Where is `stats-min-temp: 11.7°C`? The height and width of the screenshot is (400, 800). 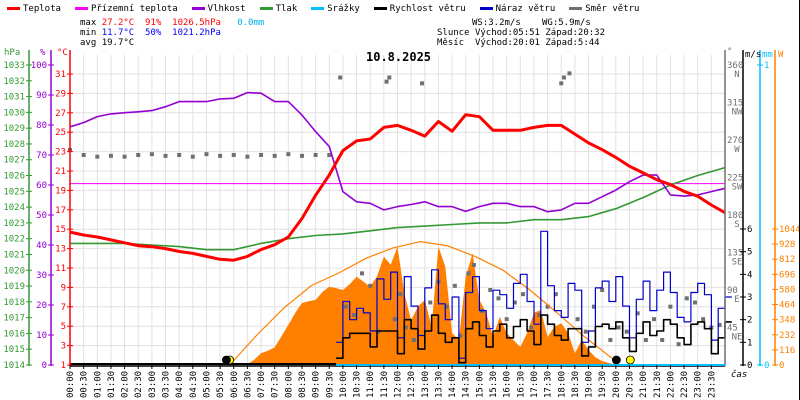 stats-min-temp: 11.7°C is located at coordinates (118, 33).